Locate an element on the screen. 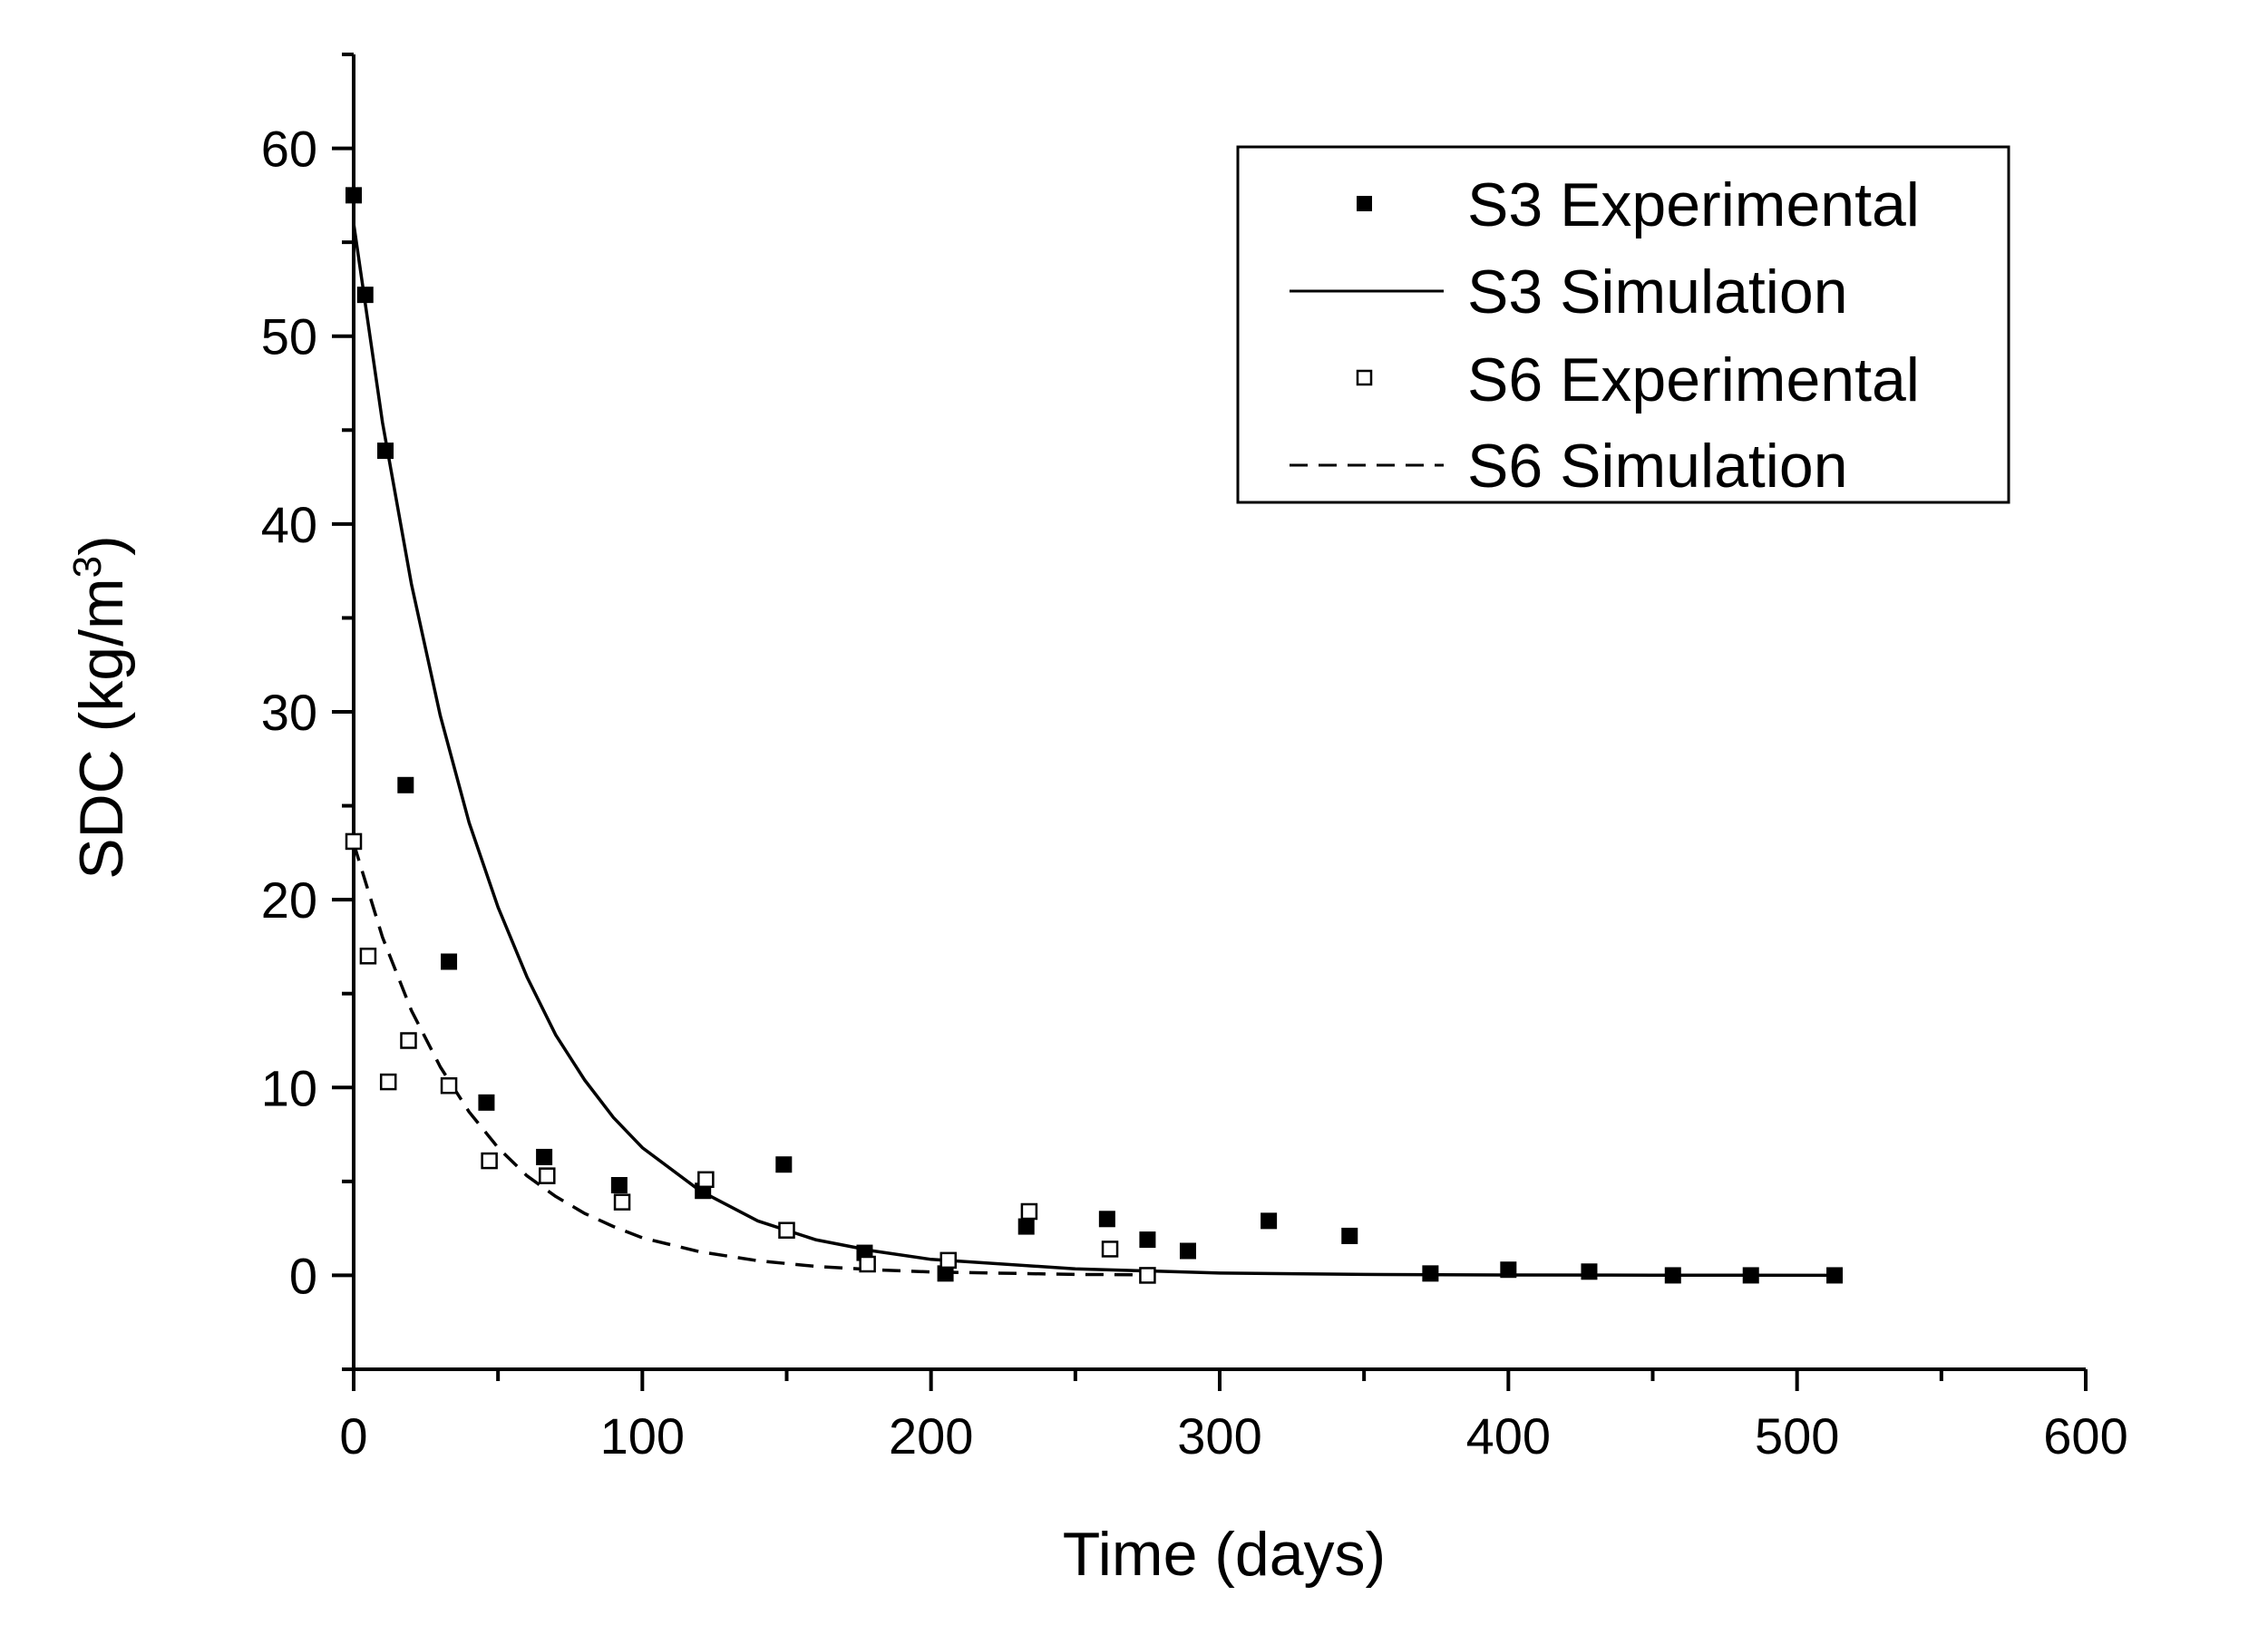 This screenshot has height=1625, width=2268. legend-s6-experimental-marker is located at coordinates (1364, 377).